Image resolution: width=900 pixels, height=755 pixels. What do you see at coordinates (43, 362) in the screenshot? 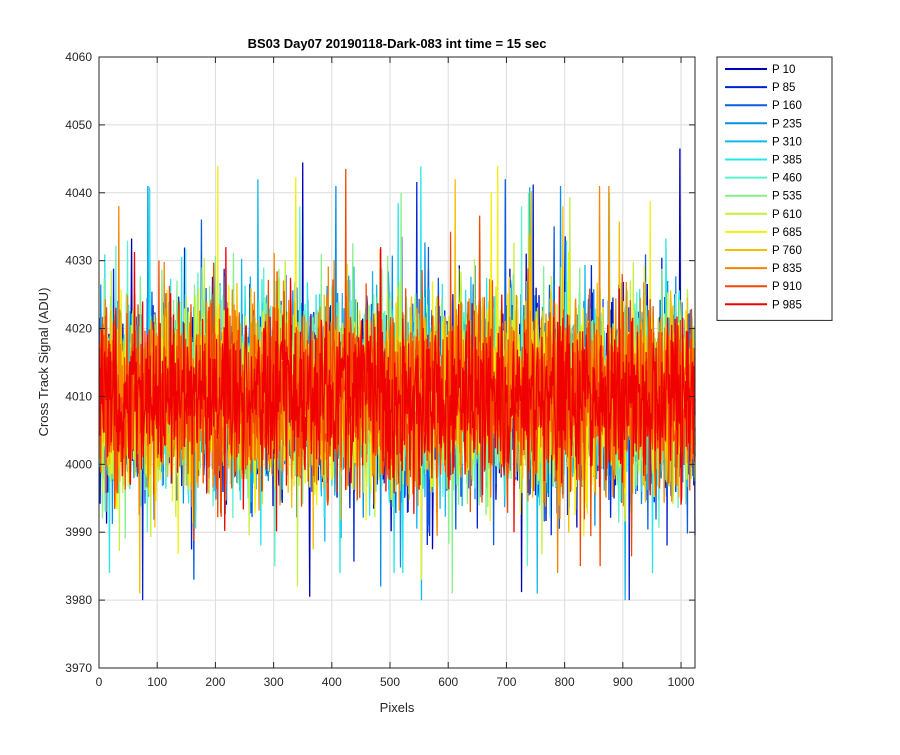
I see `y-axis-label: Cross Track Signal (ADU)` at bounding box center [43, 362].